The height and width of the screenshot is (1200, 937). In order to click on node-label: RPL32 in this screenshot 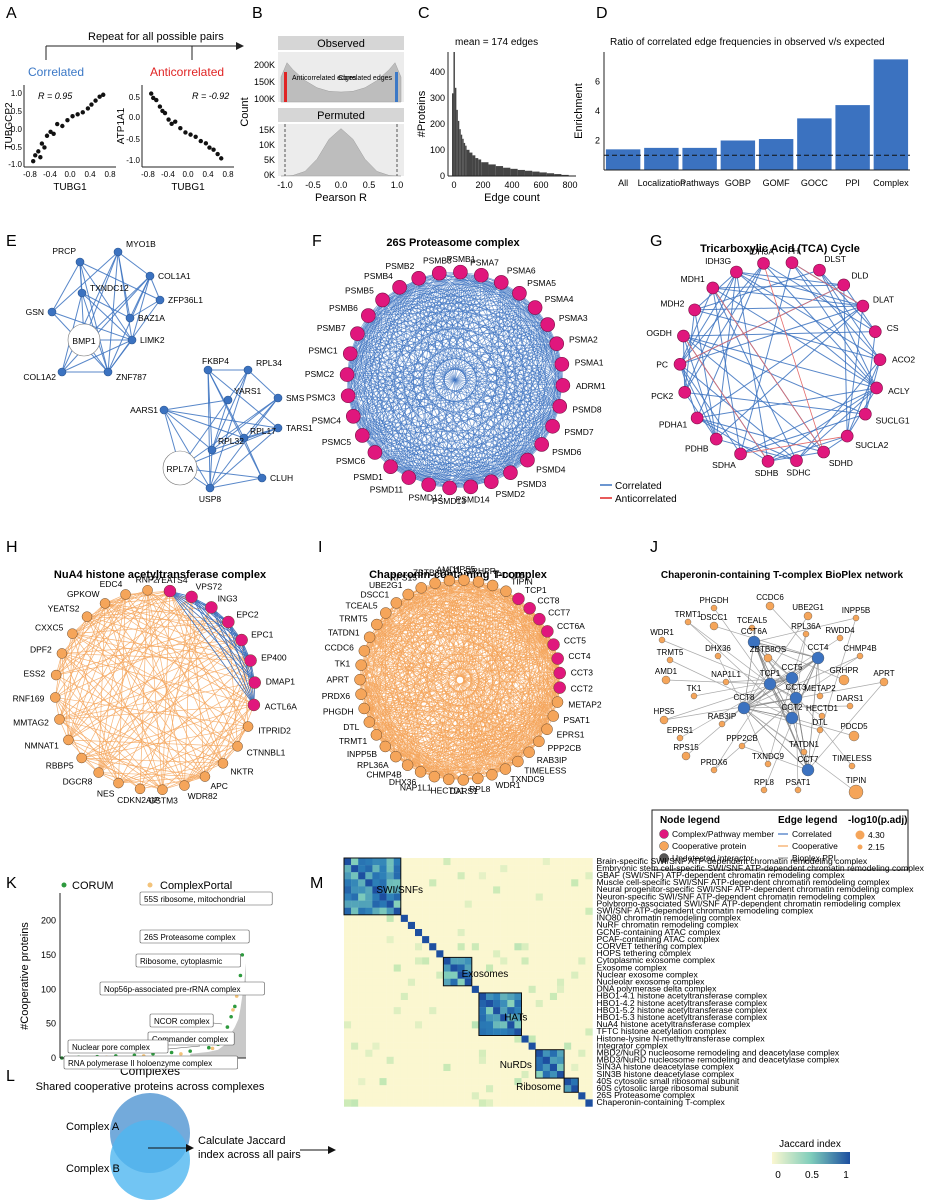, I will do `click(231, 441)`.